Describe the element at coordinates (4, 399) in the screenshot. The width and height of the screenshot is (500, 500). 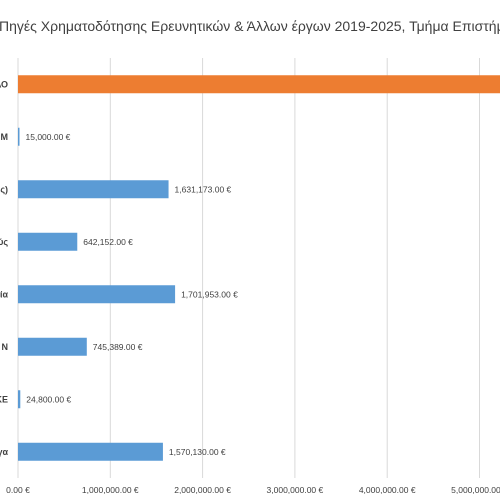
I see `category-label: ΚΕ` at that location.